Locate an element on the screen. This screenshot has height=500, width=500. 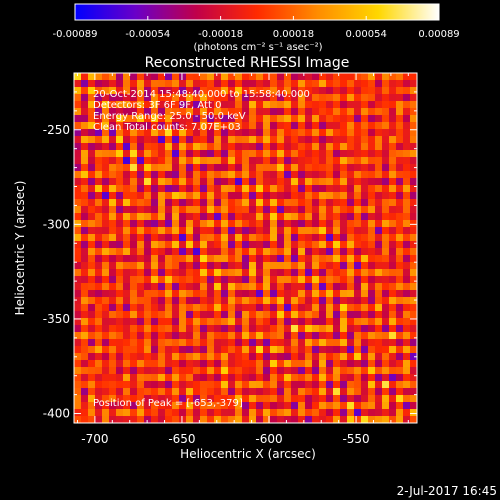
colorbar-tick-label: -0.00018 is located at coordinates (220, 34).